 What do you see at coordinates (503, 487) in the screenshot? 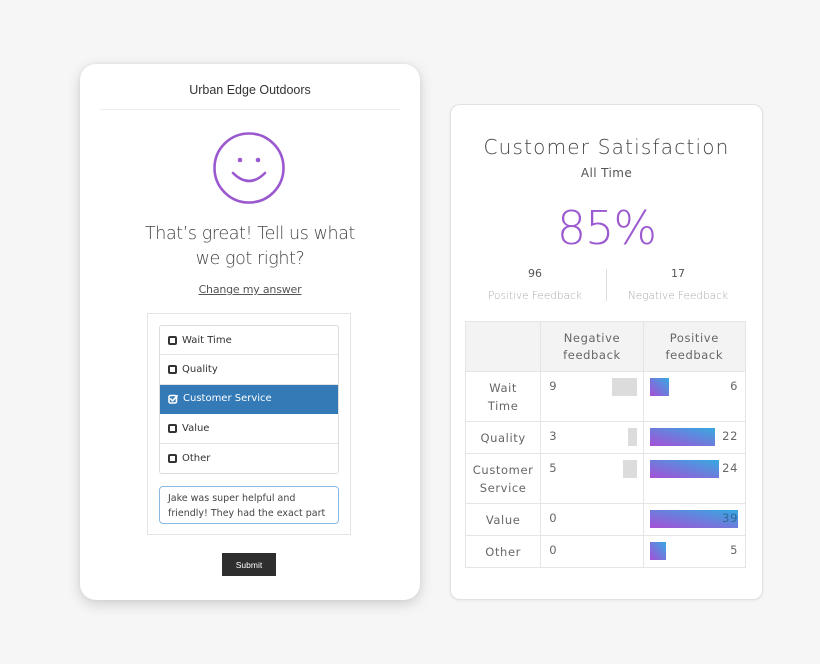
I see `row-label-text: Service` at bounding box center [503, 487].